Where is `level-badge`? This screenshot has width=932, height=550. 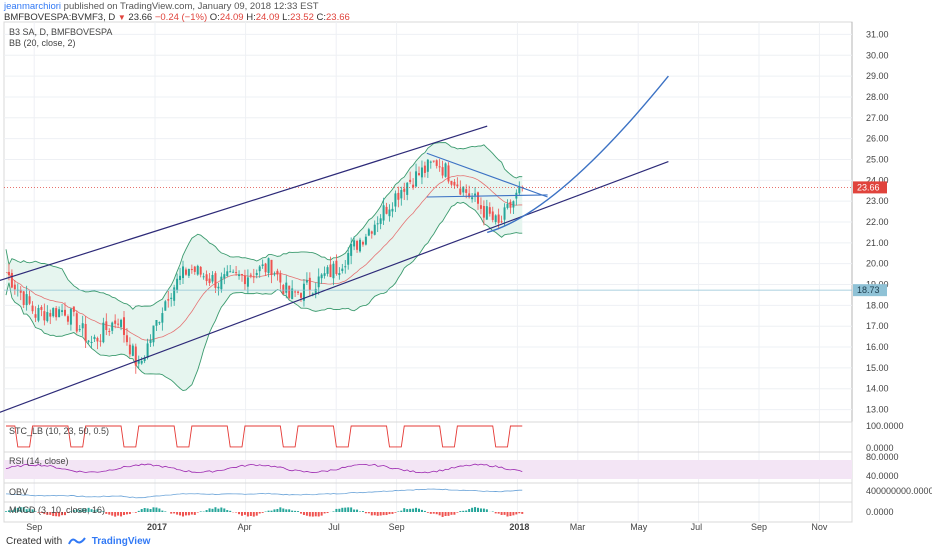 level-badge is located at coordinates (870, 290).